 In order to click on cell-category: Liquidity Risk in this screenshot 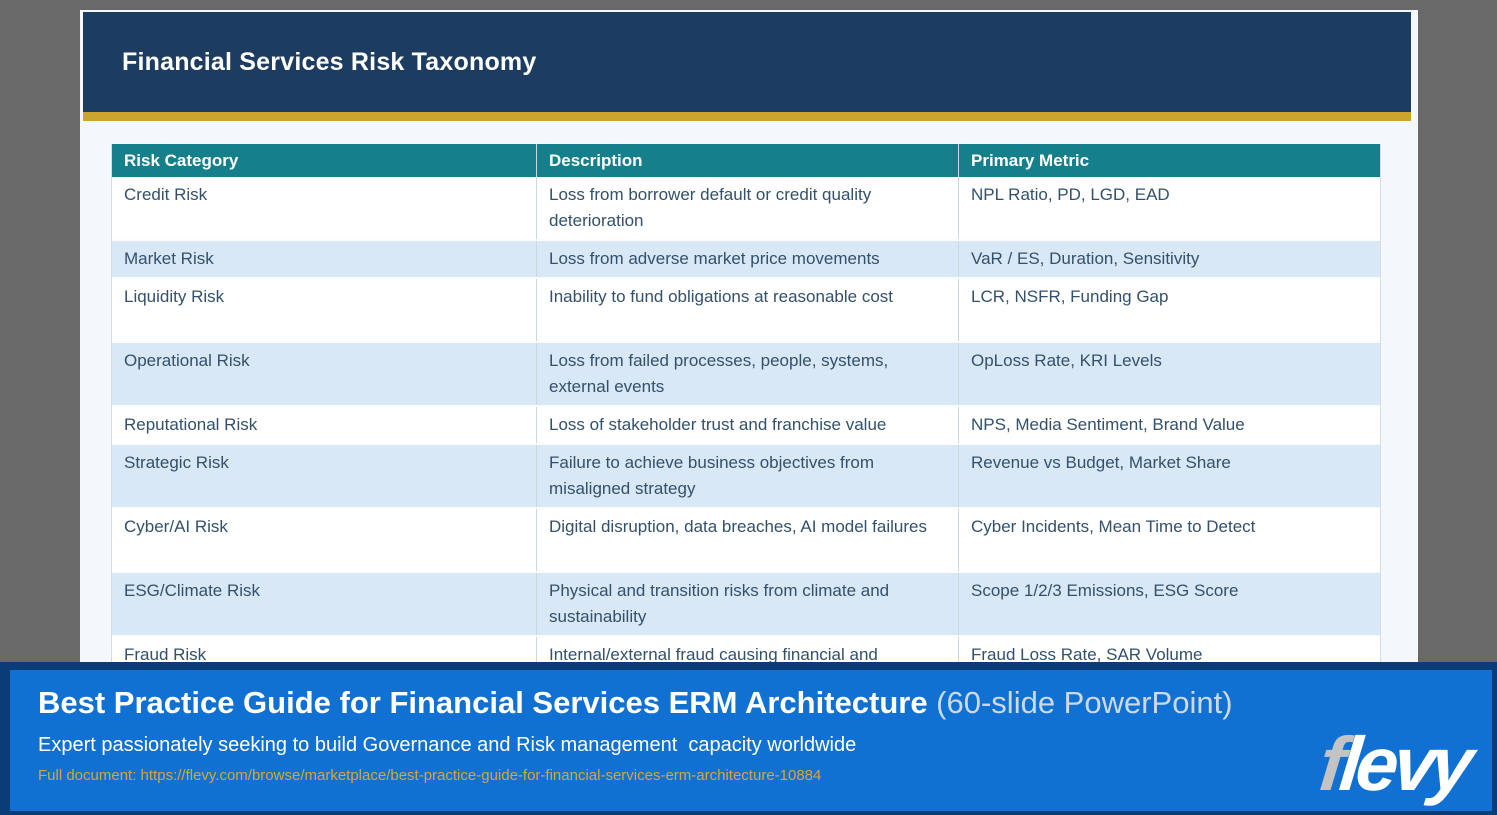, I will do `click(174, 296)`.